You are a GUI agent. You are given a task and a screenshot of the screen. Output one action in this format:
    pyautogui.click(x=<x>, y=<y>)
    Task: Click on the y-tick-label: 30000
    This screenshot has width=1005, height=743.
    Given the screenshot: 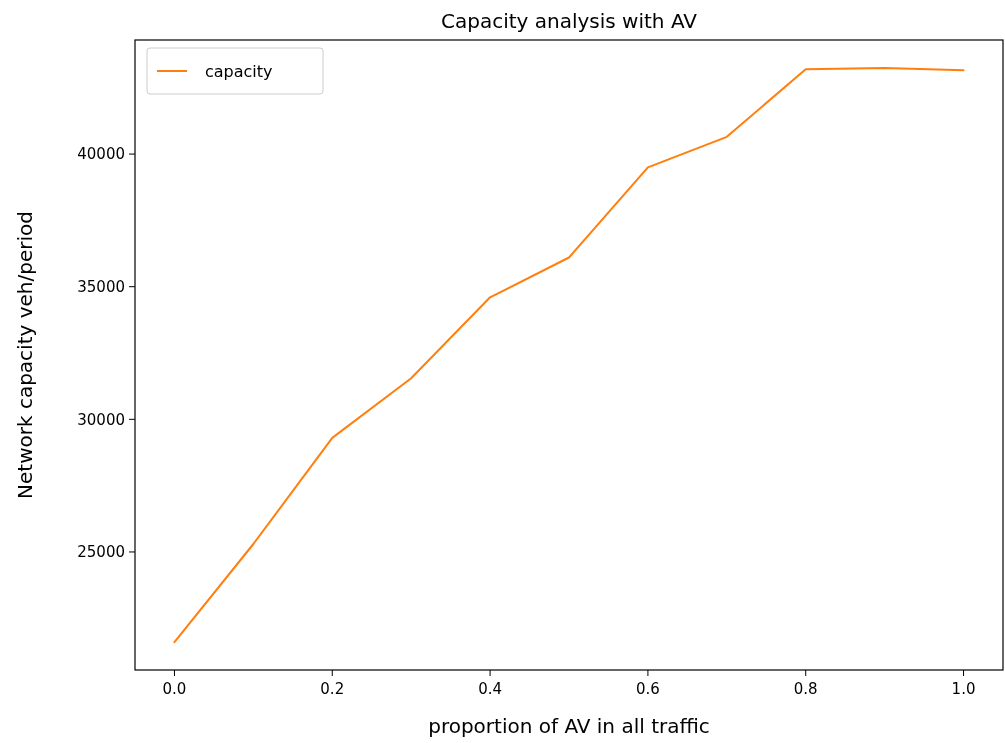 What is the action you would take?
    pyautogui.click(x=101, y=419)
    